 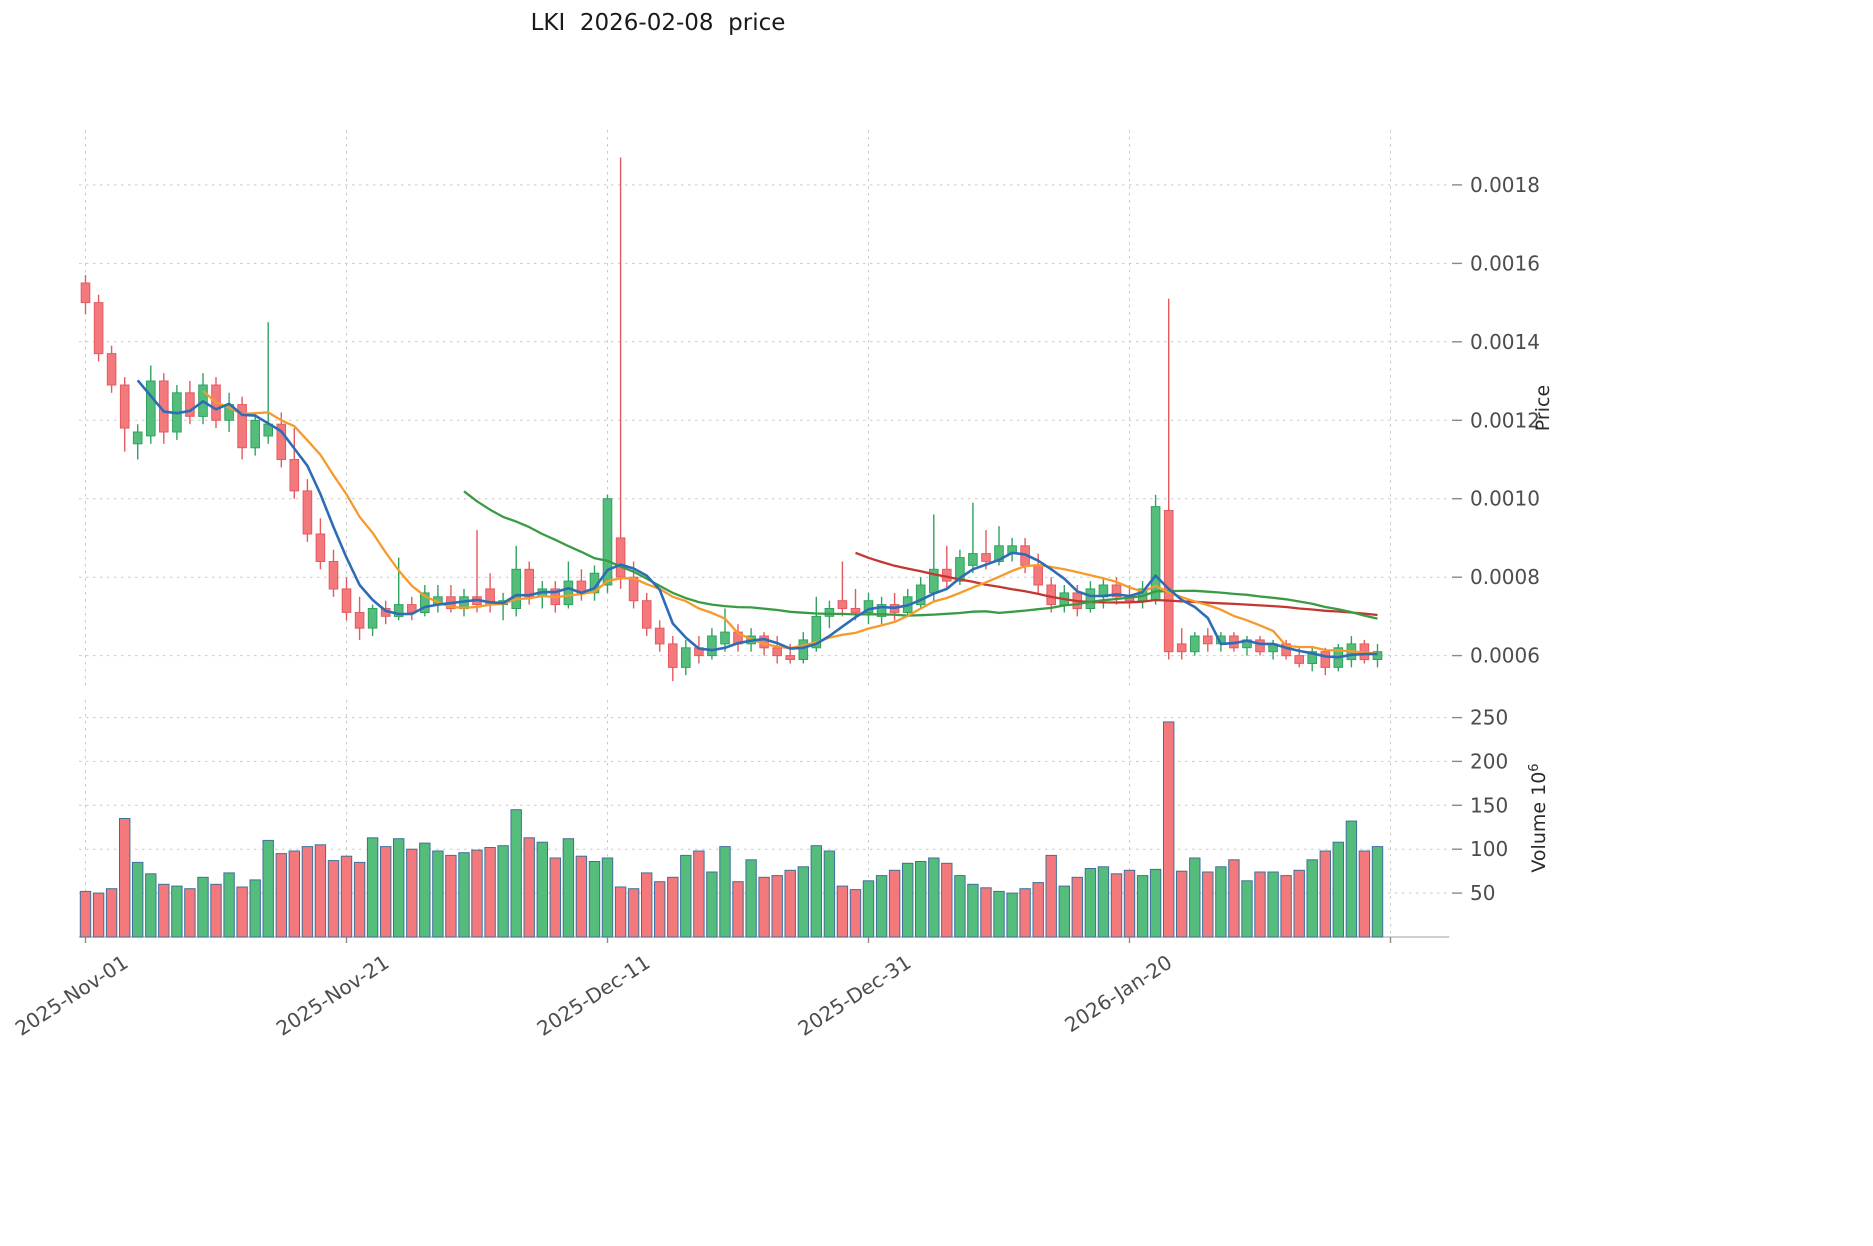 What do you see at coordinates (731, 829) in the screenshot?
I see `volume-bars` at bounding box center [731, 829].